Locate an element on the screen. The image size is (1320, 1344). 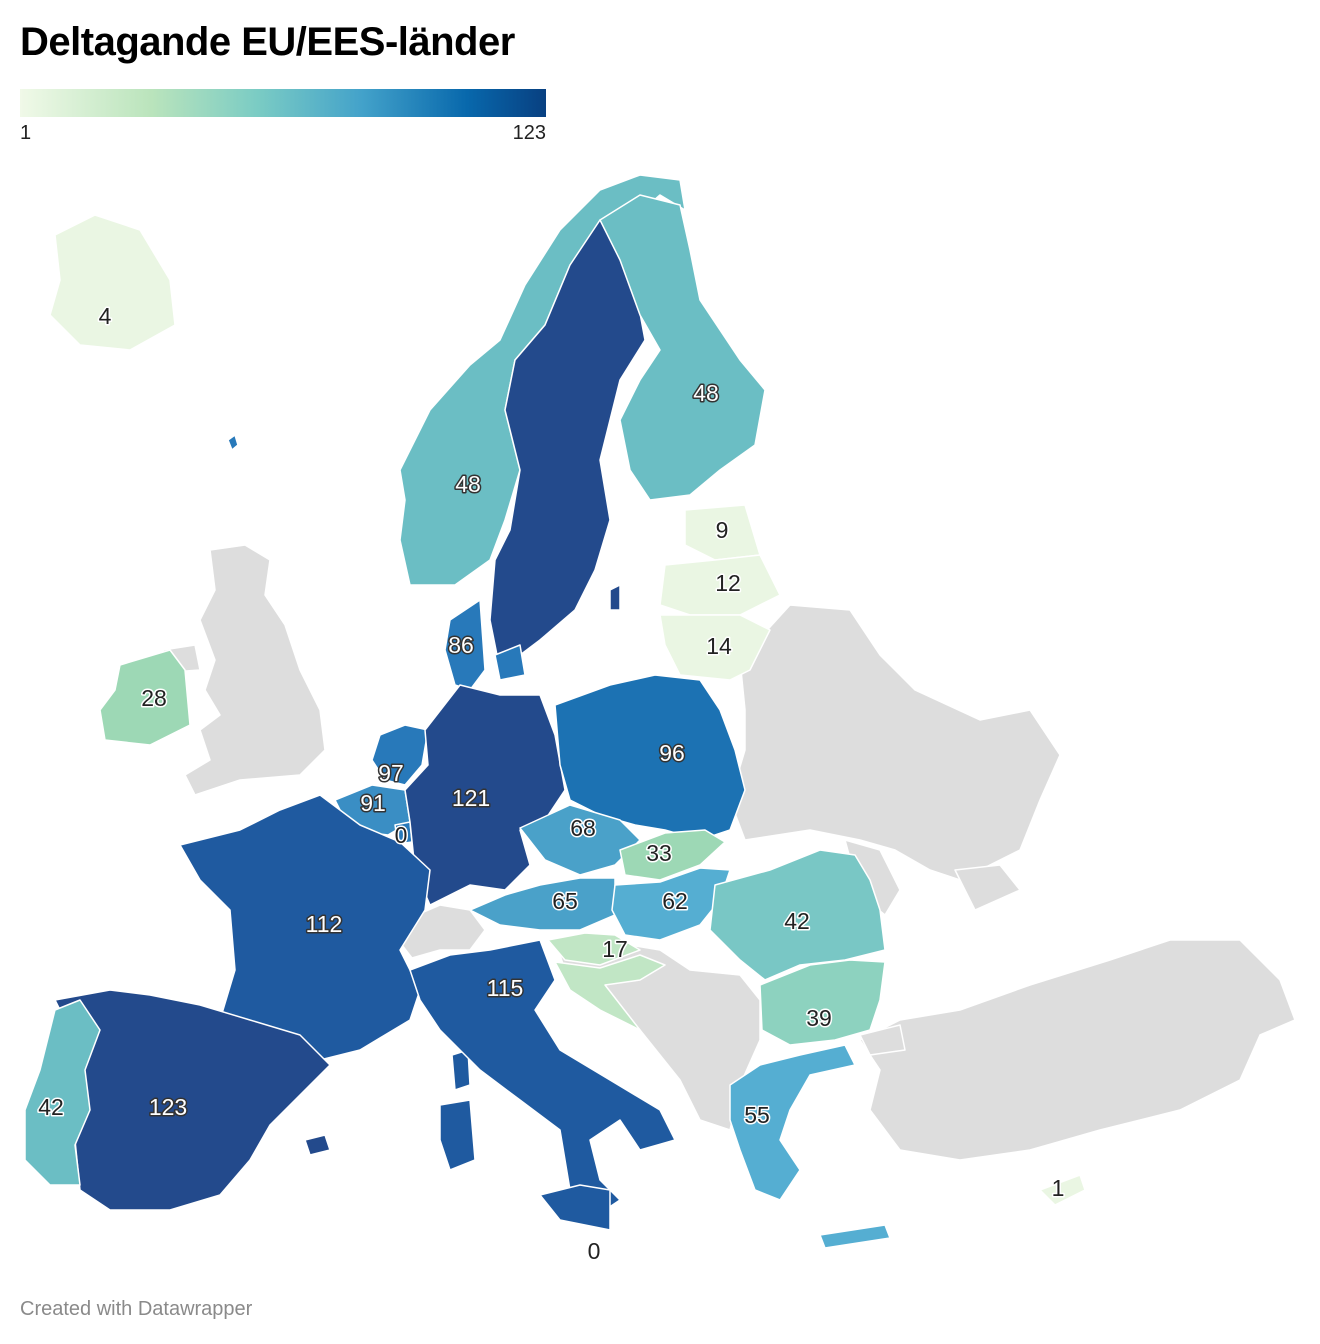
label-spain: 123 is located at coordinates (168, 1107).